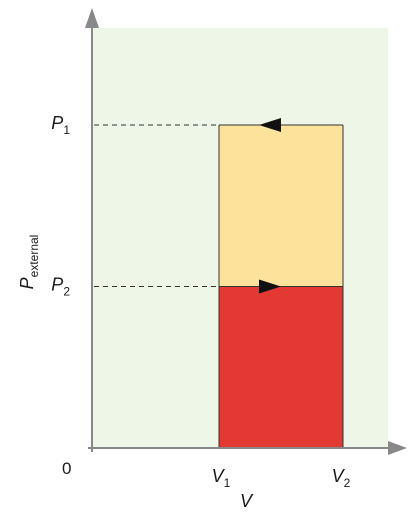 This screenshot has width=408, height=516. Describe the element at coordinates (27, 283) in the screenshot. I see `y-axis-label-base: P` at that location.